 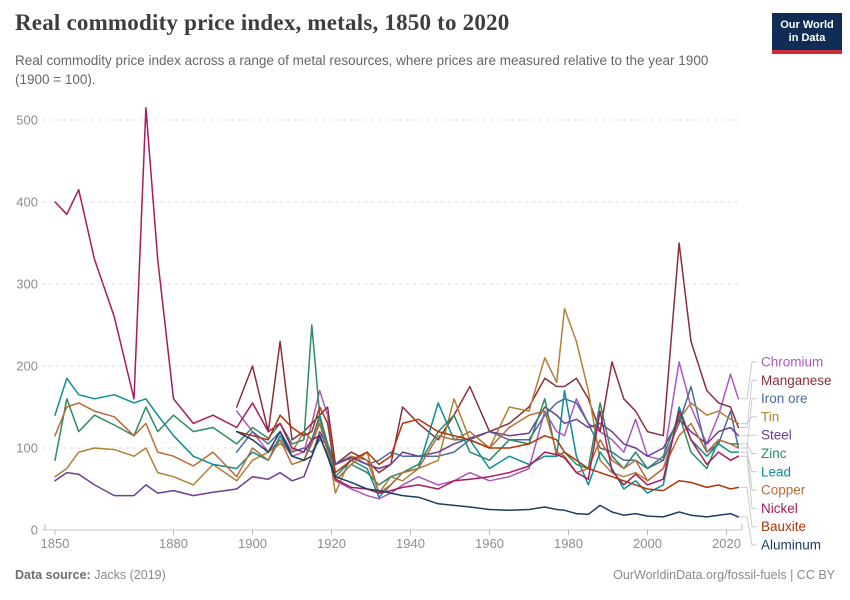 I want to click on legend-label-chromium: Chromium, so click(x=792, y=362).